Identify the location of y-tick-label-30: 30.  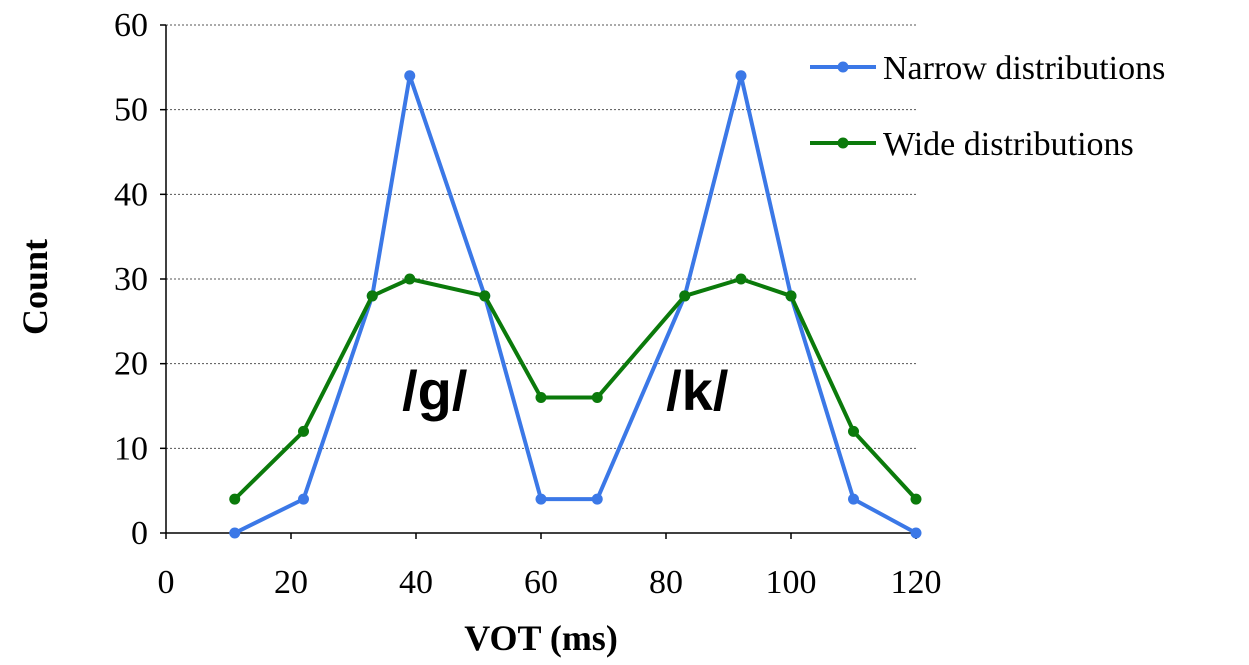
(131, 279).